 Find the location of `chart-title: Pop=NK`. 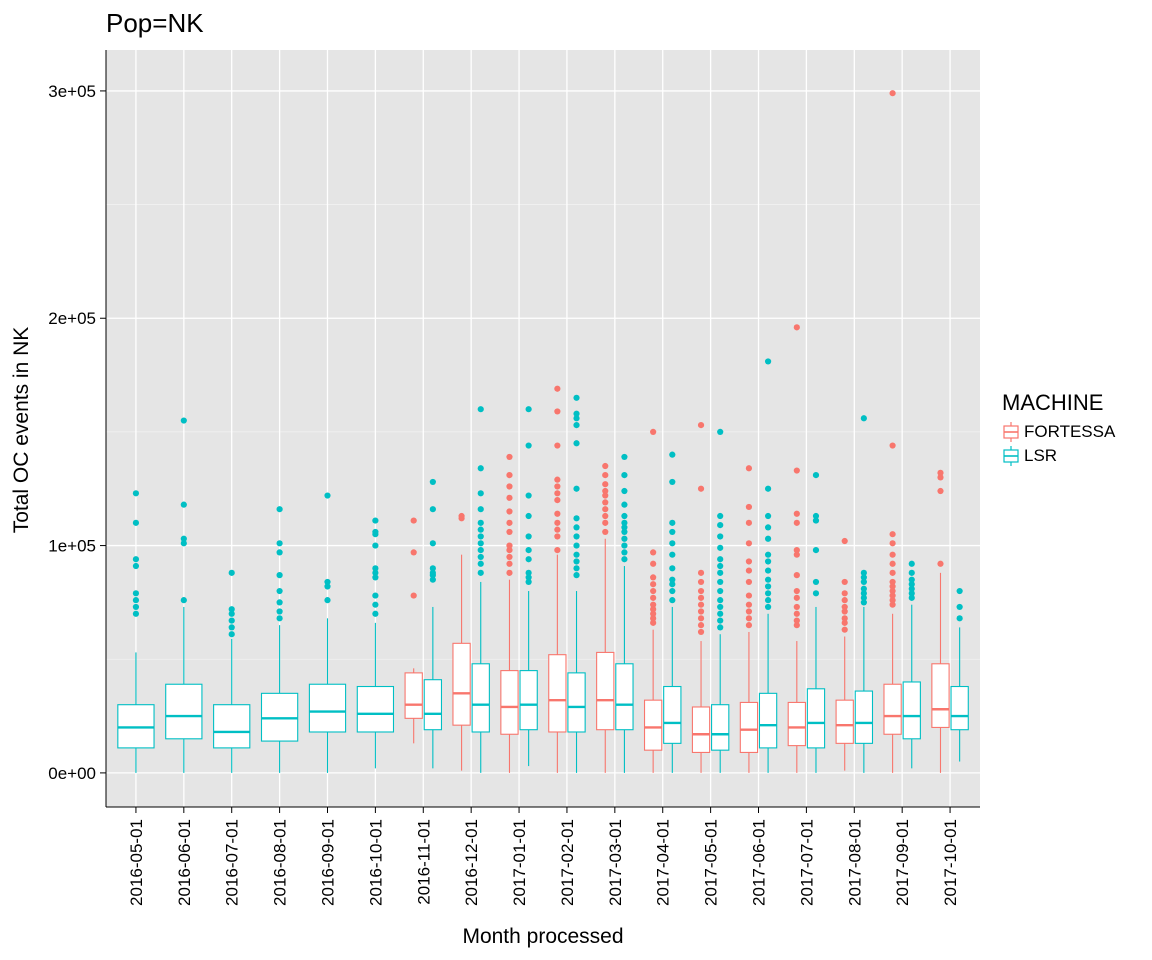

chart-title: Pop=NK is located at coordinates (155, 23).